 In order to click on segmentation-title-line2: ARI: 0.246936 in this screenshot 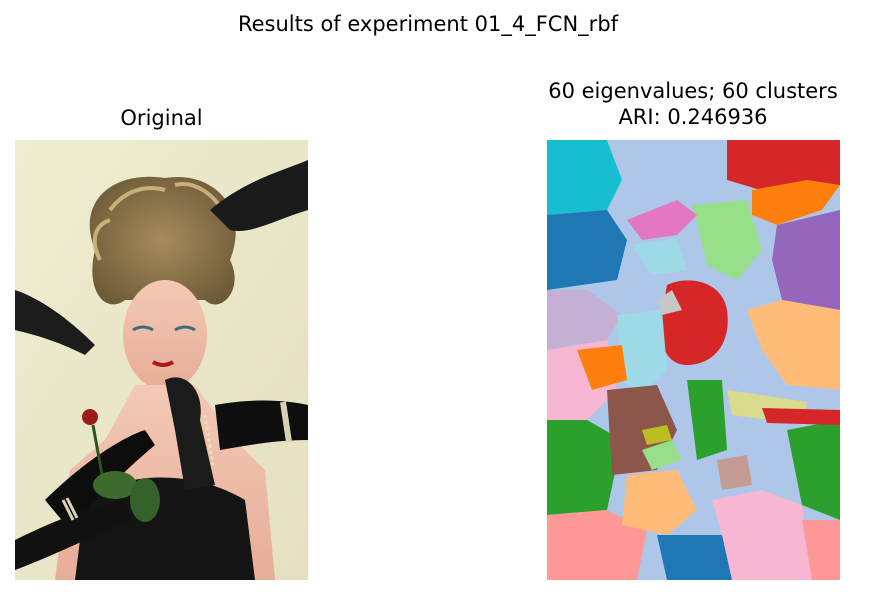, I will do `click(693, 117)`.